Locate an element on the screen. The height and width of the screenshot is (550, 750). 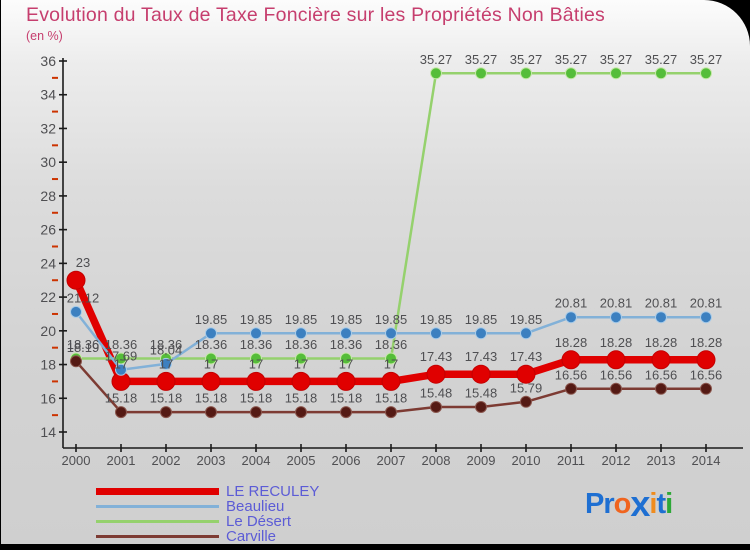
proxiti-logo: Proxiti is located at coordinates (629, 504).